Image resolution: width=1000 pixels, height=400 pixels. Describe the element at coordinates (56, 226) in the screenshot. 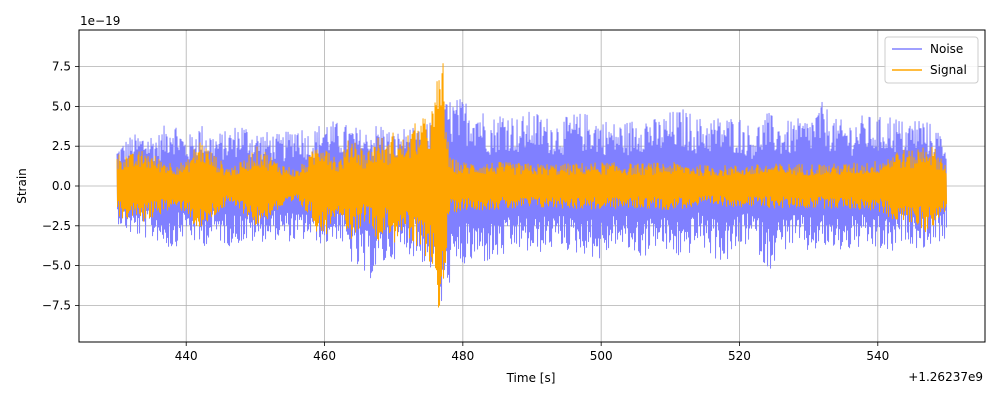

I see `y-tick-label: −2.5` at that location.